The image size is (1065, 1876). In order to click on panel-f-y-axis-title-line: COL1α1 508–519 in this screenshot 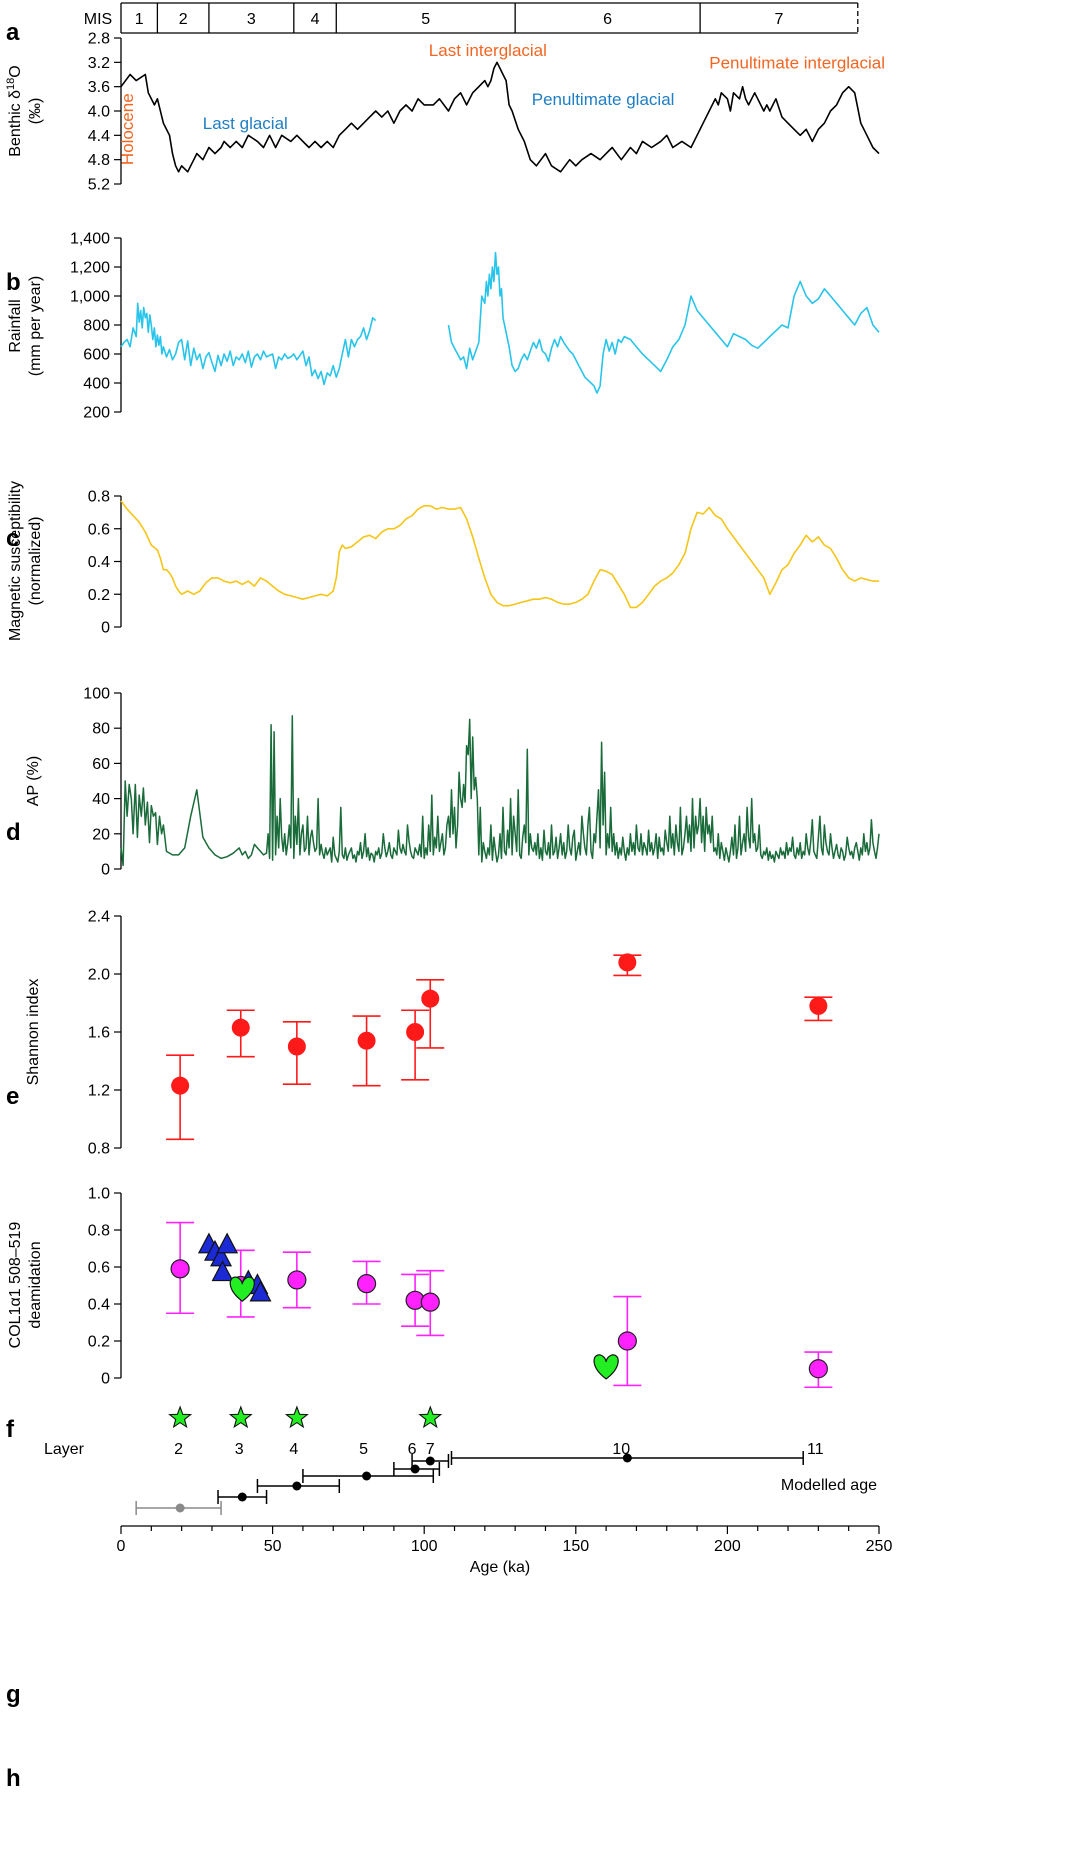, I will do `click(15, 1285)`.